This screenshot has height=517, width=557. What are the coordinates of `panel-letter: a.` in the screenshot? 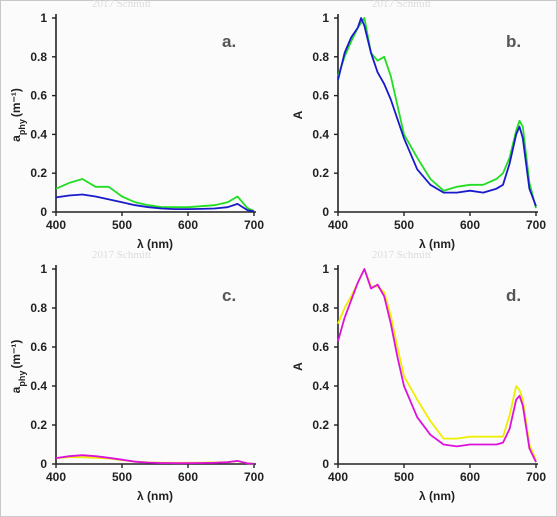 It's located at (229, 41).